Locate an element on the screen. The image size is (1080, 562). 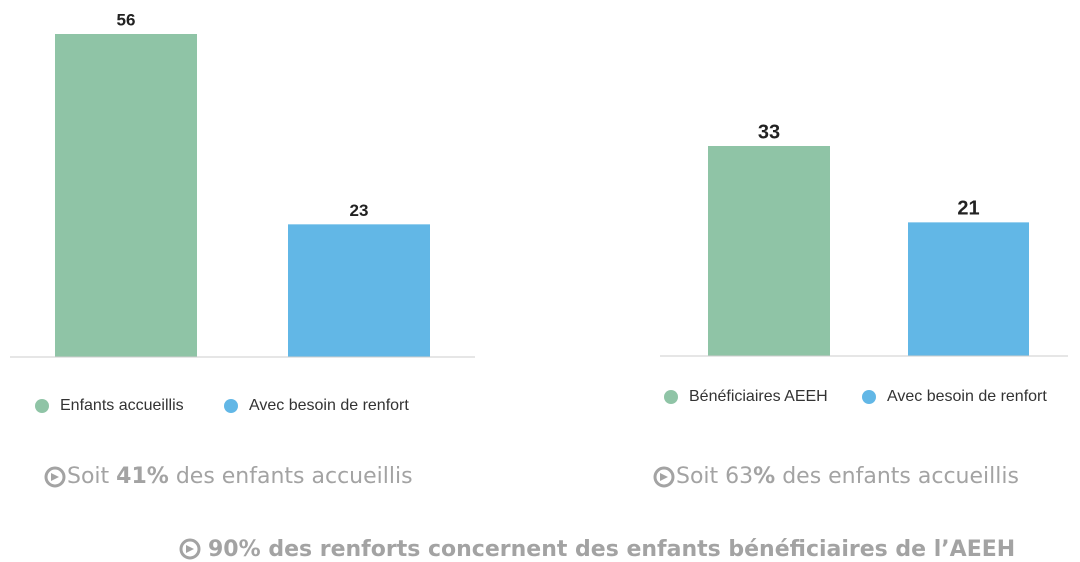
value-label: 21 is located at coordinates (968, 209).